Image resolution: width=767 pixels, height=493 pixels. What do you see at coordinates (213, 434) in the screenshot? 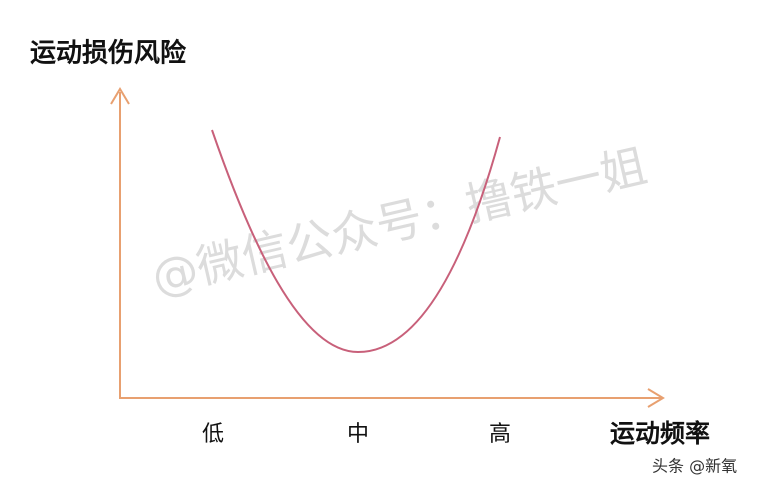
I see `level-label: 低` at bounding box center [213, 434].